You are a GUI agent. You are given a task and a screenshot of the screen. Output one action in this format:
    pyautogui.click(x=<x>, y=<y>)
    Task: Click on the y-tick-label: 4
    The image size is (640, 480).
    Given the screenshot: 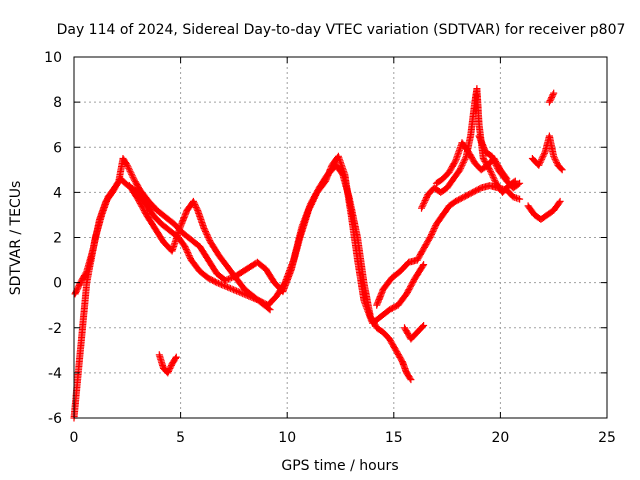 What is the action you would take?
    pyautogui.click(x=57, y=193)
    